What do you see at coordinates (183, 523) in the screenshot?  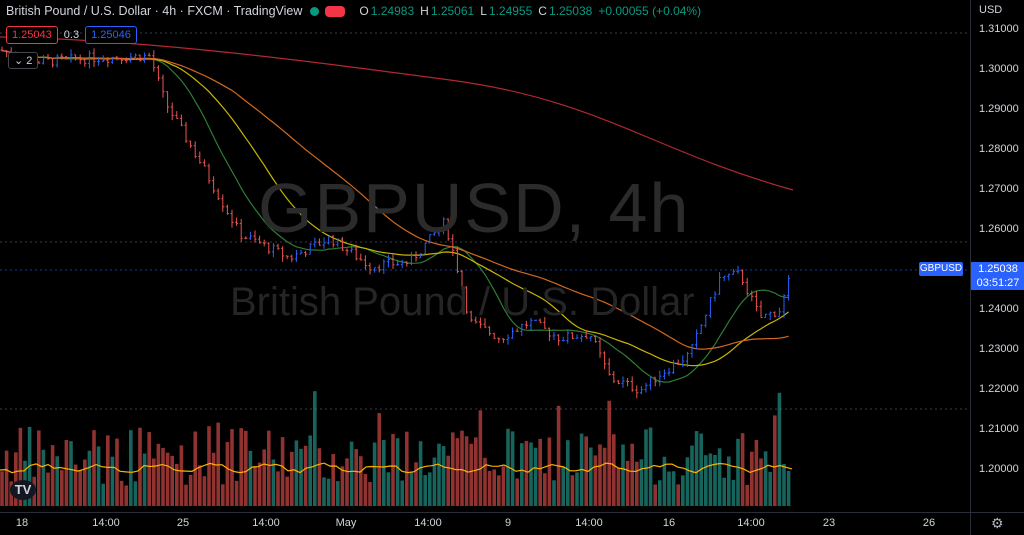 I see `time-tick: 25` at bounding box center [183, 523].